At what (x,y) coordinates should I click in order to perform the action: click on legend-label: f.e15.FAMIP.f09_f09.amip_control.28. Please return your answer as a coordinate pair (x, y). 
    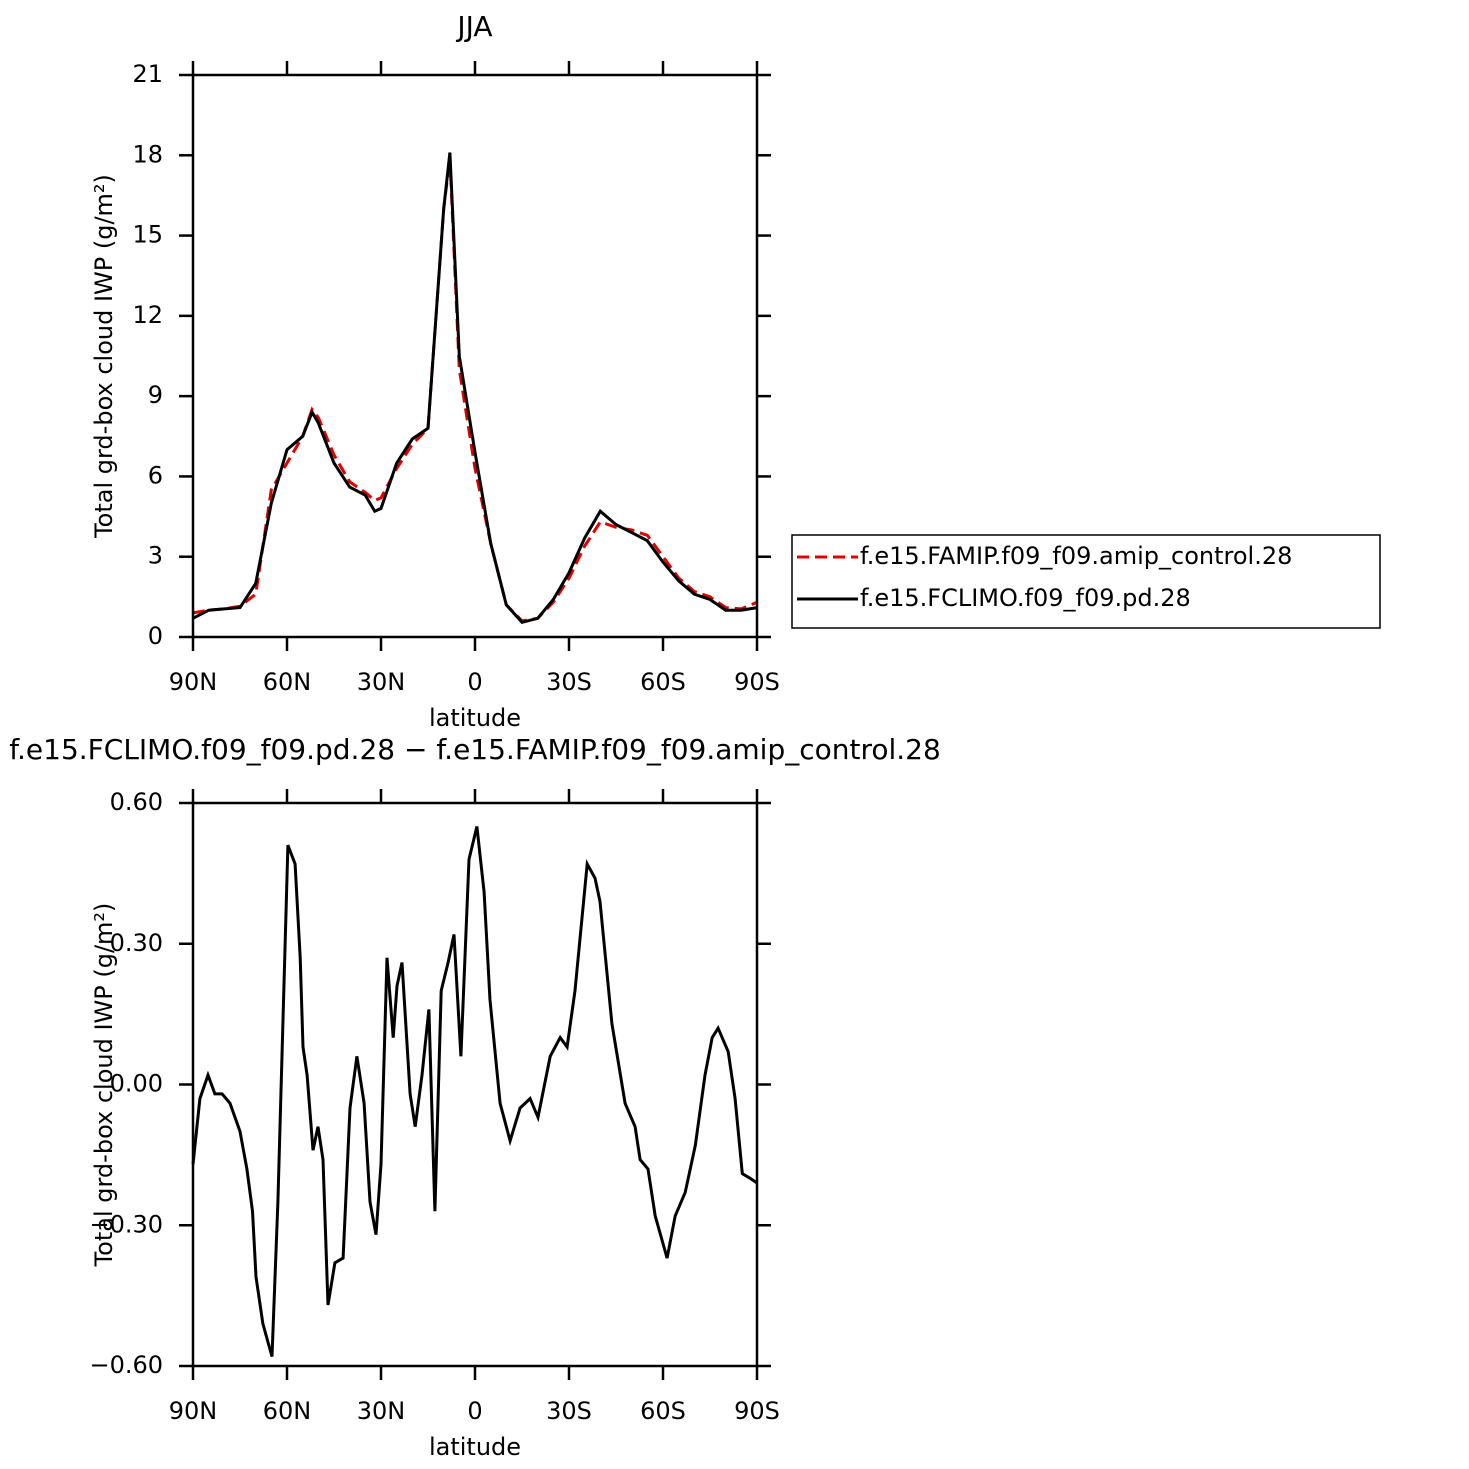
    Looking at the image, I should click on (1076, 556).